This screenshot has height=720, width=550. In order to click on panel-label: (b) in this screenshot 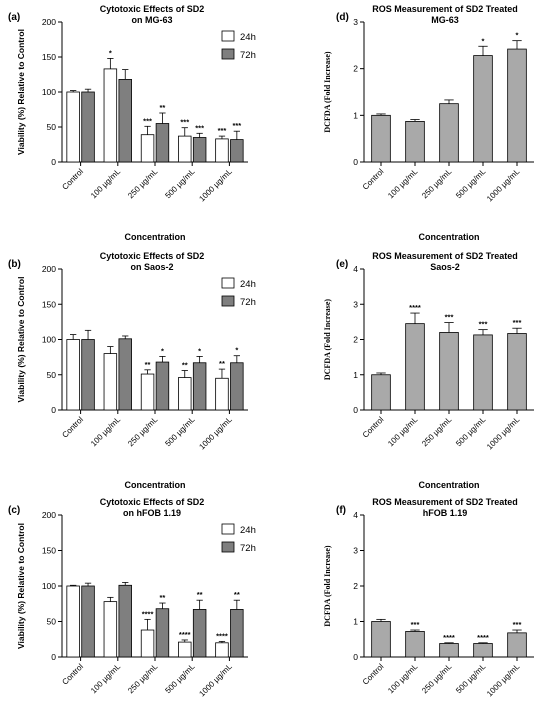, I will do `click(14, 264)`.